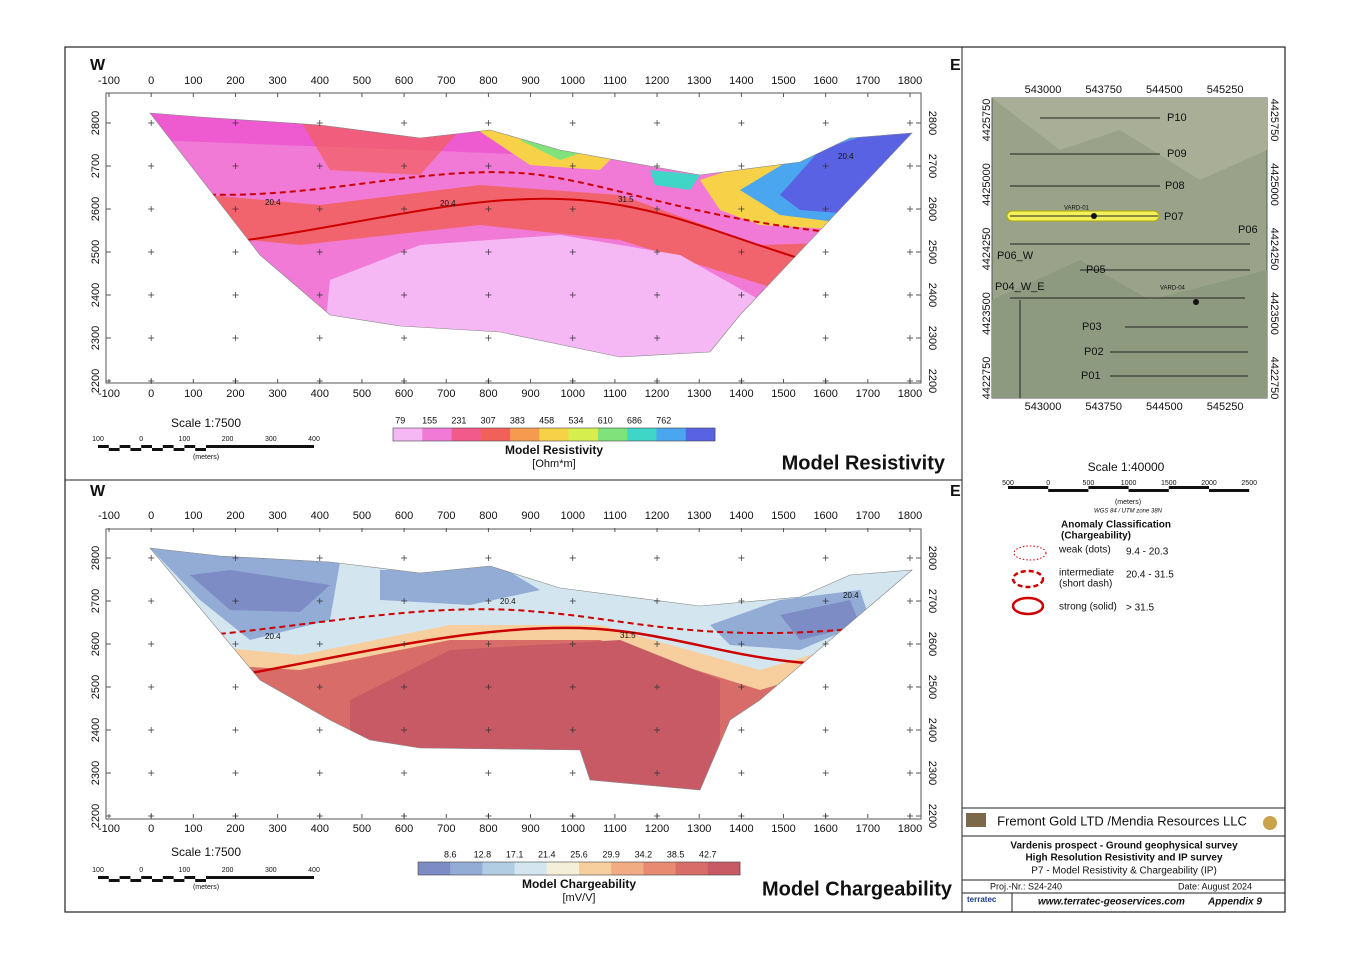 This screenshot has height=961, width=1352. Describe the element at coordinates (531, 235) in the screenshot. I see `section-outline` at that location.